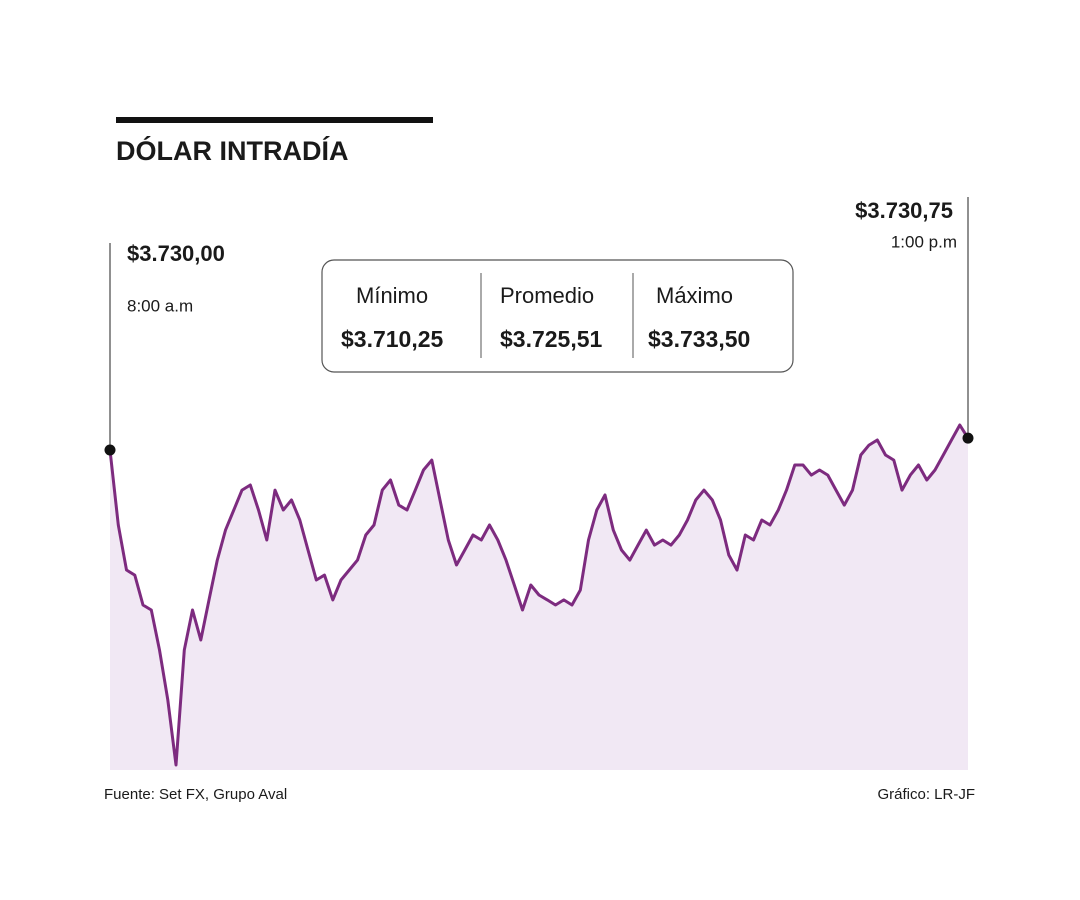  What do you see at coordinates (392, 339) in the screenshot?
I see `stat-value: $3.710,25` at bounding box center [392, 339].